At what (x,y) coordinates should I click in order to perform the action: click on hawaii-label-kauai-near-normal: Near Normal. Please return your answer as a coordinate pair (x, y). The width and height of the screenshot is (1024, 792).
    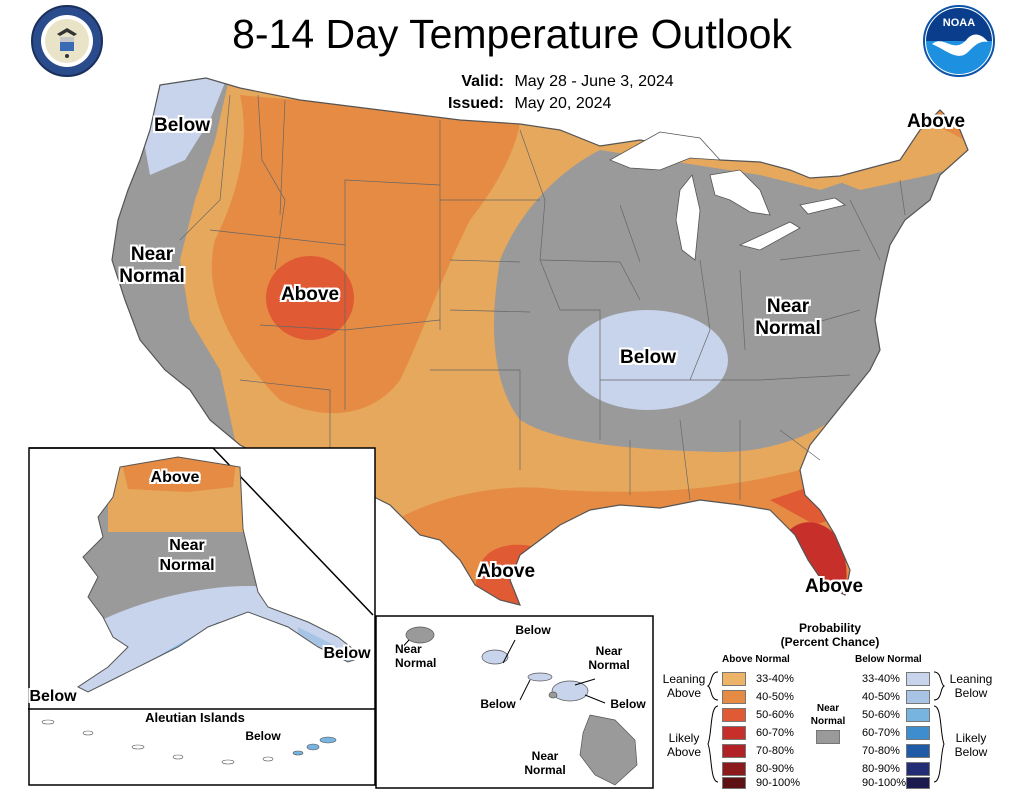
    Looking at the image, I should click on (416, 656).